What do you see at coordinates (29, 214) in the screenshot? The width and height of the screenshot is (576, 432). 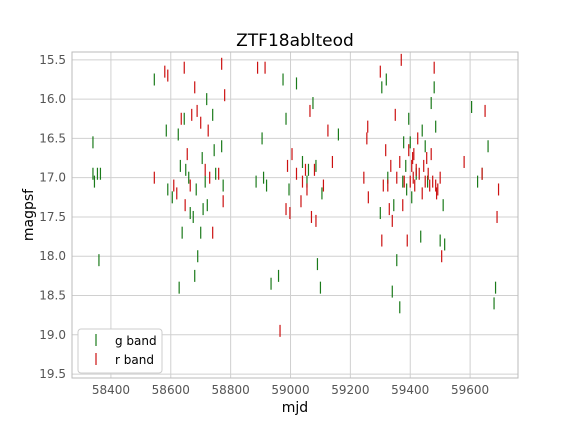 I see `y-axis-label: magpsf` at bounding box center [29, 214].